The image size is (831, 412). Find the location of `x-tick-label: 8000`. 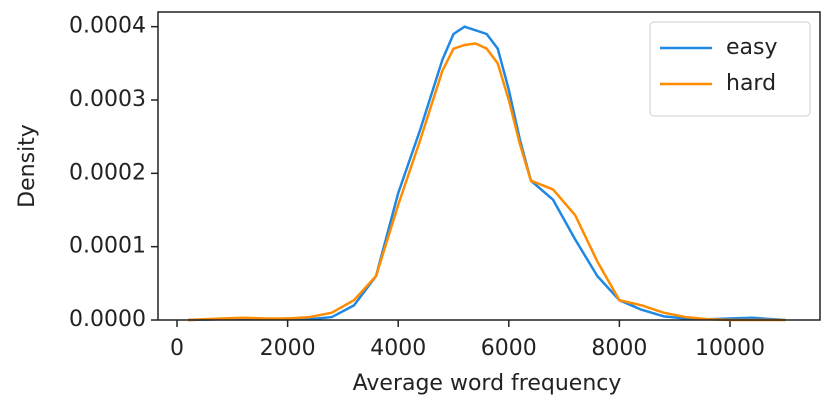

x-tick-label: 8000 is located at coordinates (619, 348).